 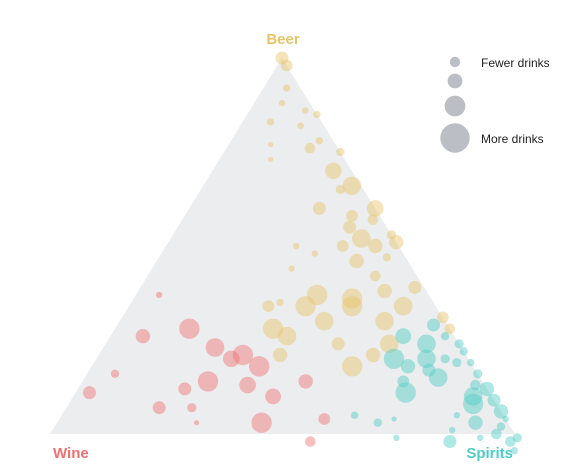 What do you see at coordinates (494, 104) in the screenshot?
I see `size-legend: Fewer drinks More drinks` at bounding box center [494, 104].